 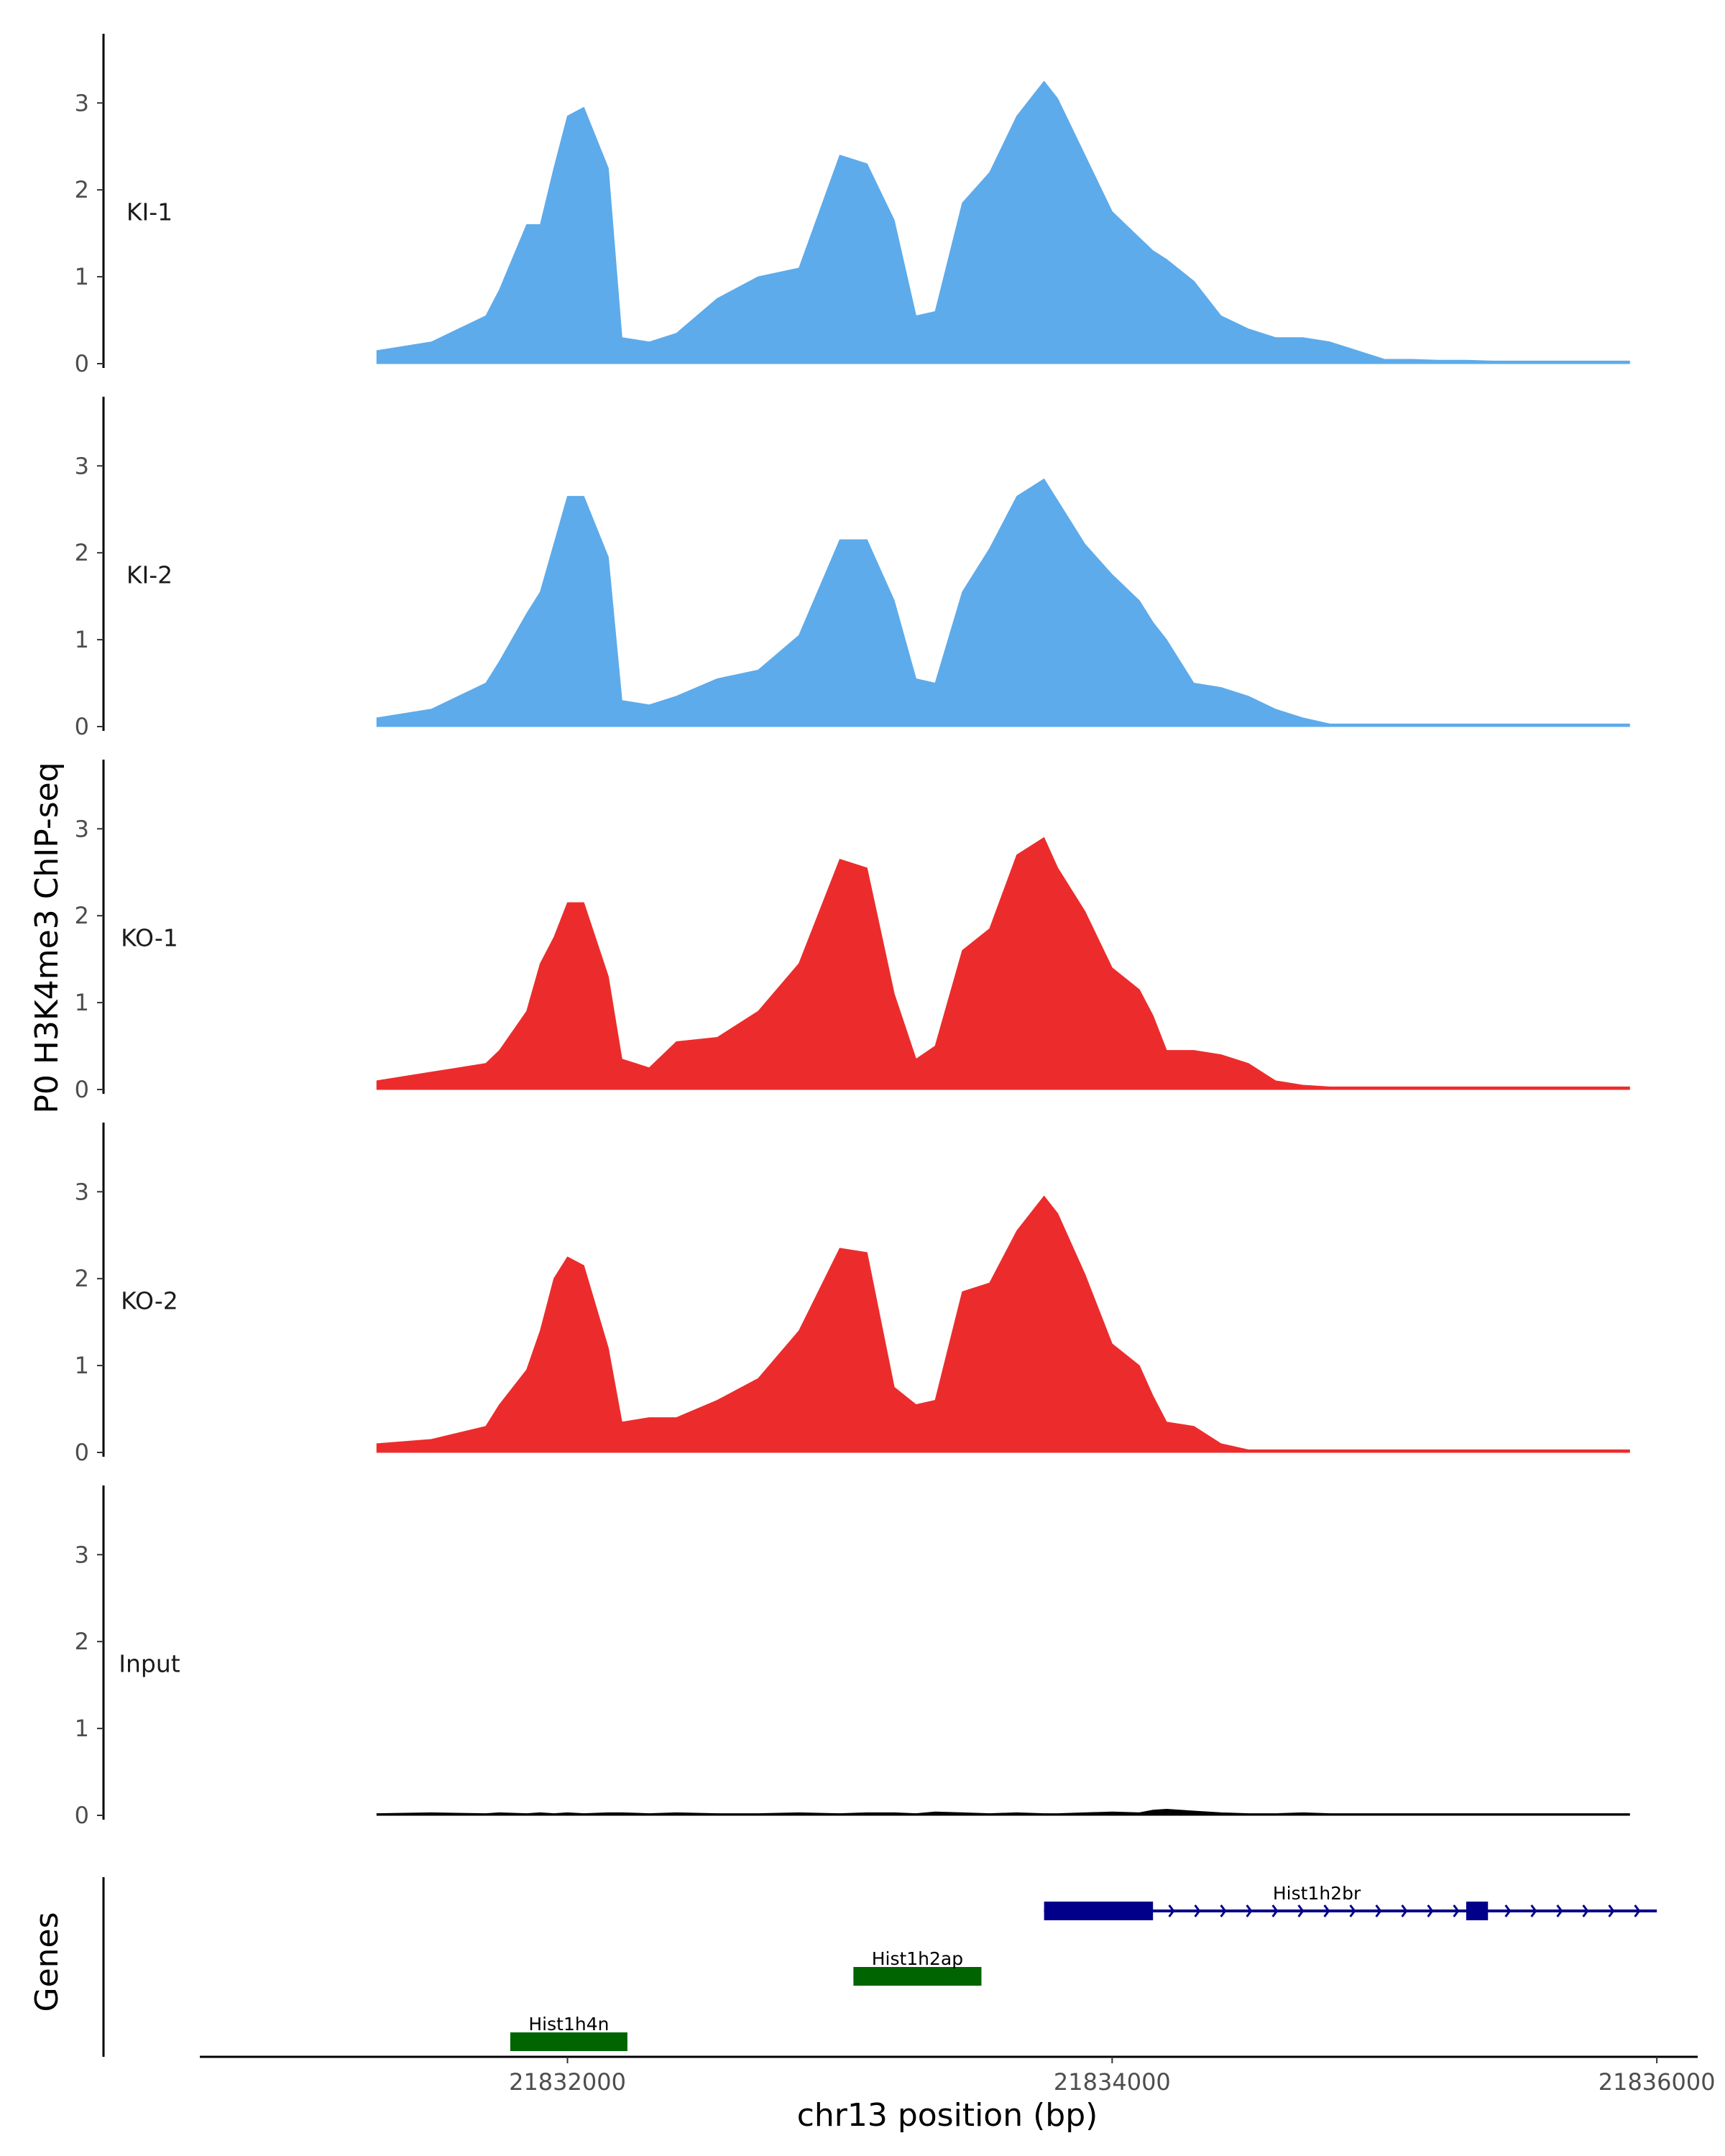 I want to click on track-ki-1: 0 1 2 3 KI-1, so click(x=852, y=205).